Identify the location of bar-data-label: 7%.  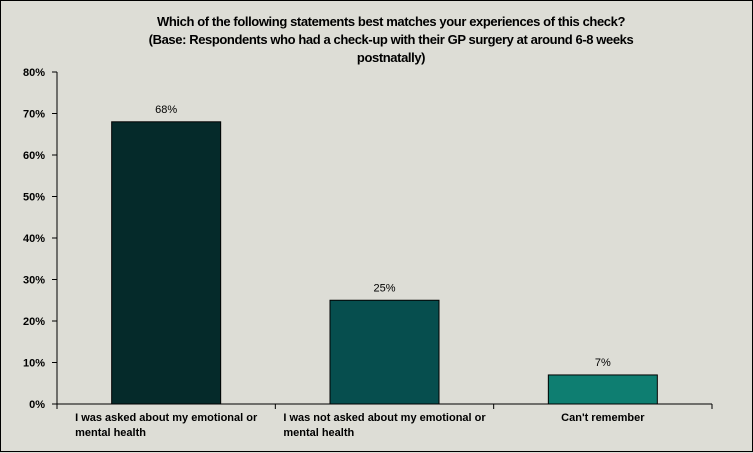
(603, 363).